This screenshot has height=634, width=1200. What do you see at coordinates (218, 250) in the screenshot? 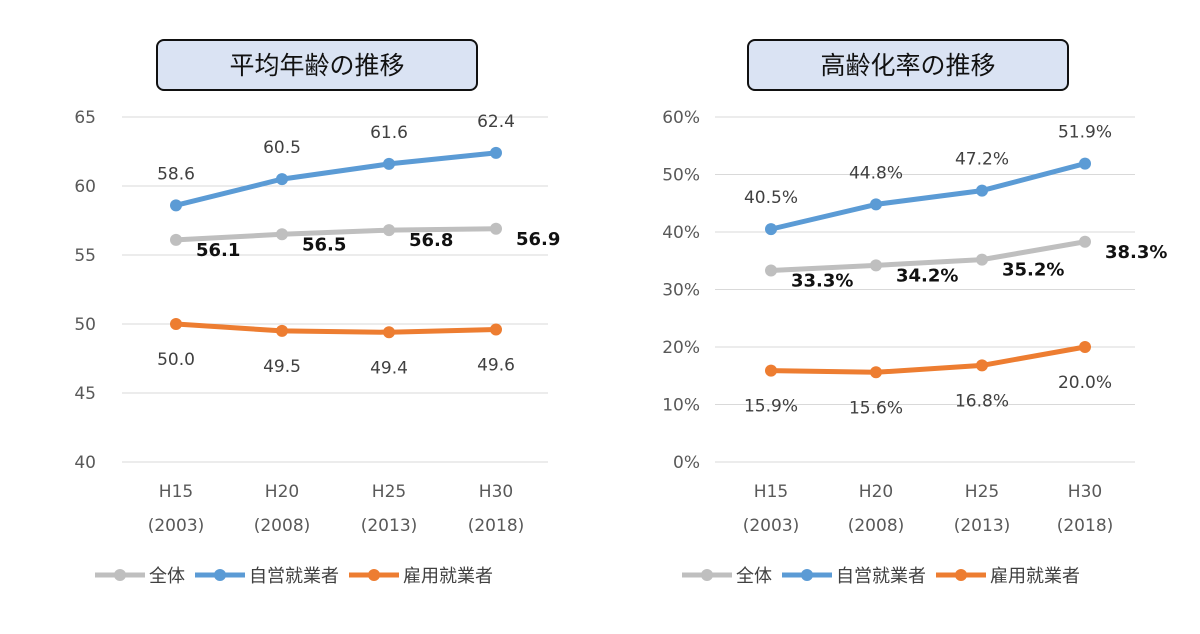
I see `data-label: 56.1` at bounding box center [218, 250].